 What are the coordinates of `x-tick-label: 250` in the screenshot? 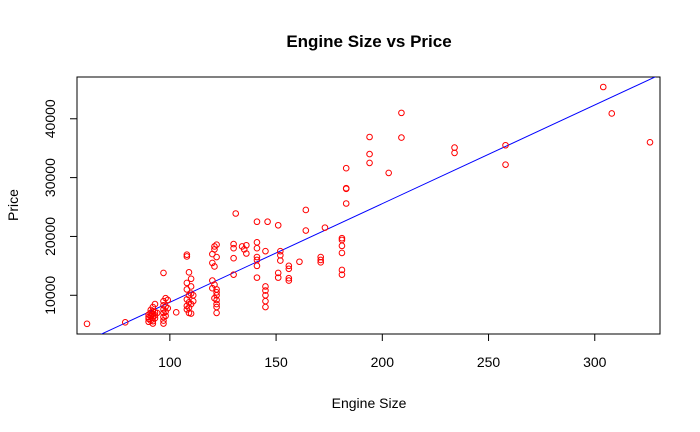 It's located at (489, 362).